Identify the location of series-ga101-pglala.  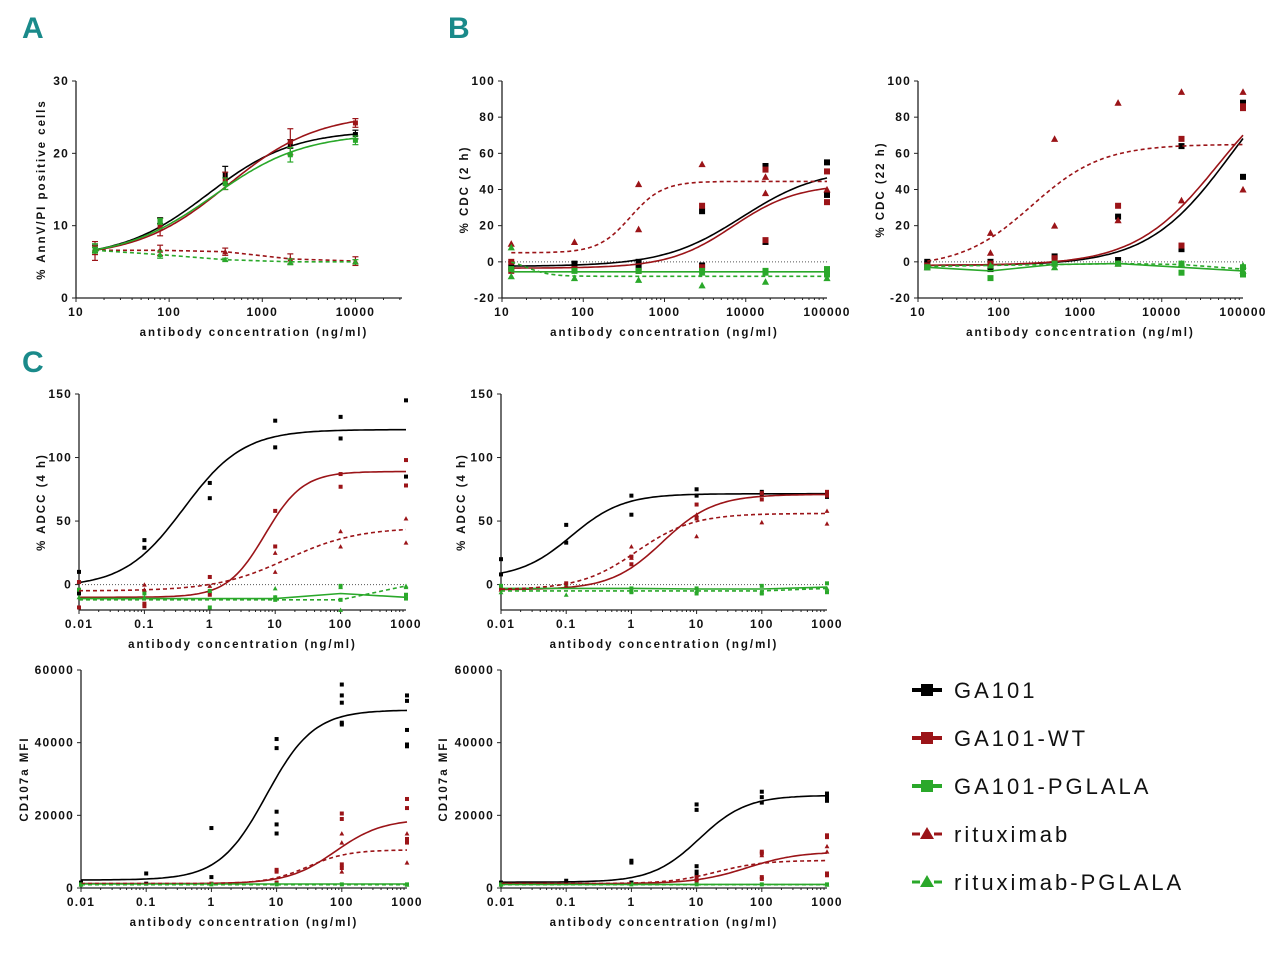
(664, 588).